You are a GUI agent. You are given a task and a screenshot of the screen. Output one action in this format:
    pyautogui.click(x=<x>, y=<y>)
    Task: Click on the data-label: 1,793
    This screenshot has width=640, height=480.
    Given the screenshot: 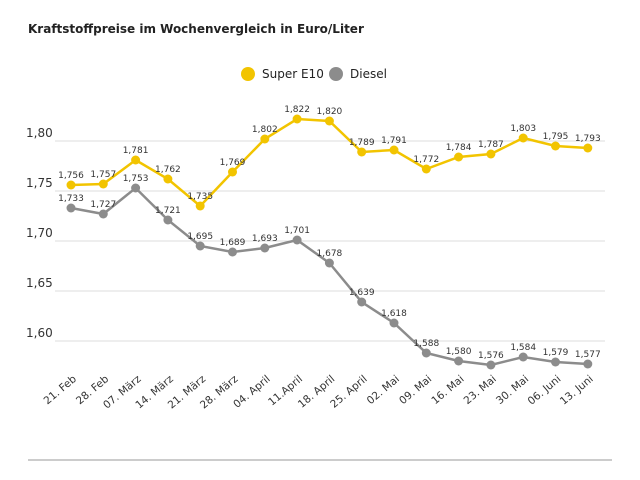 What is the action you would take?
    pyautogui.click(x=588, y=139)
    